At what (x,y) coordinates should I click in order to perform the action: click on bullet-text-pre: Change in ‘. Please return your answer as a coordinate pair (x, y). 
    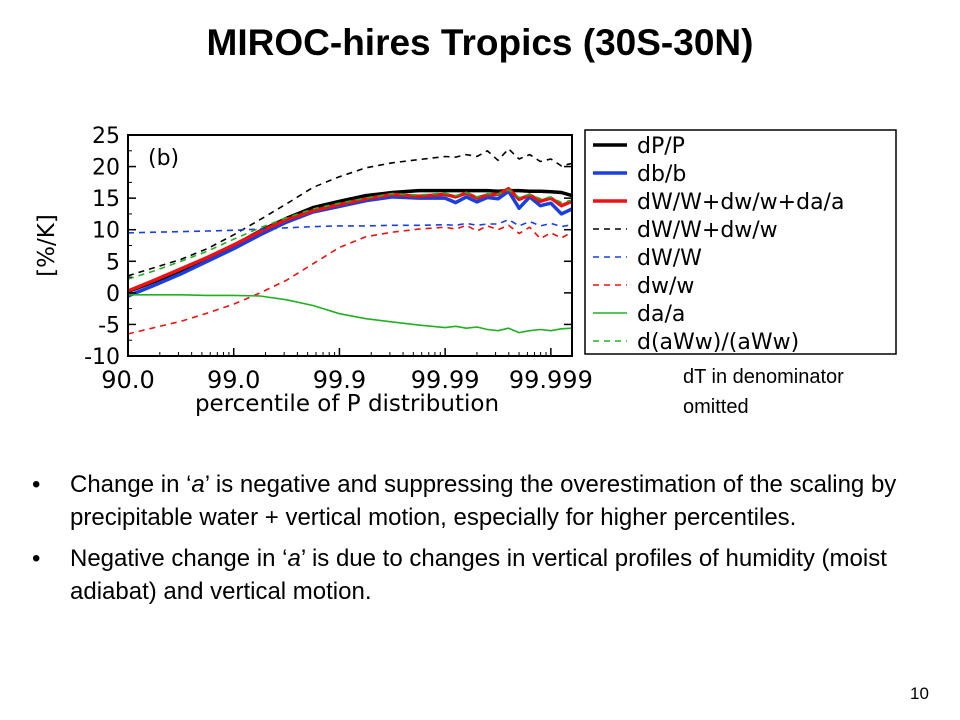
    Looking at the image, I should click on (131, 484).